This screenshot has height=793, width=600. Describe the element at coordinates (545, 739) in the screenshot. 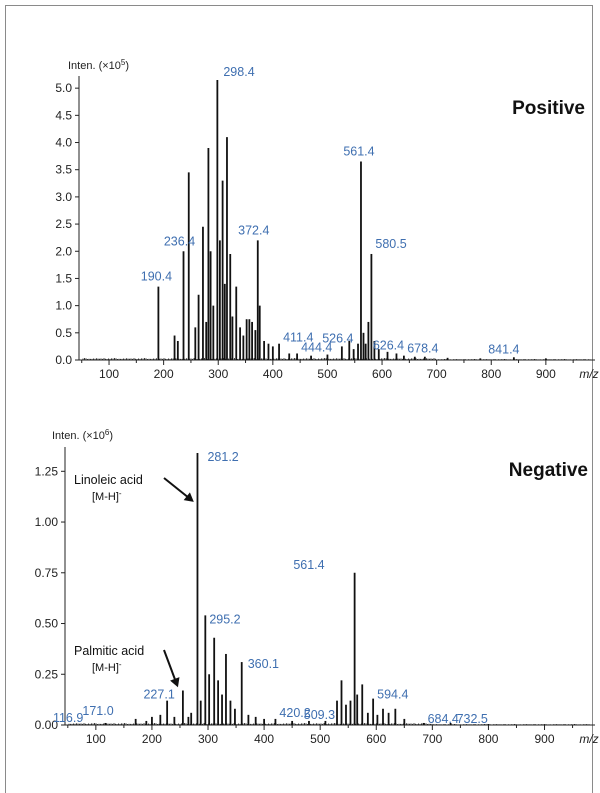

I see `negative-x-tick-label: 900` at that location.